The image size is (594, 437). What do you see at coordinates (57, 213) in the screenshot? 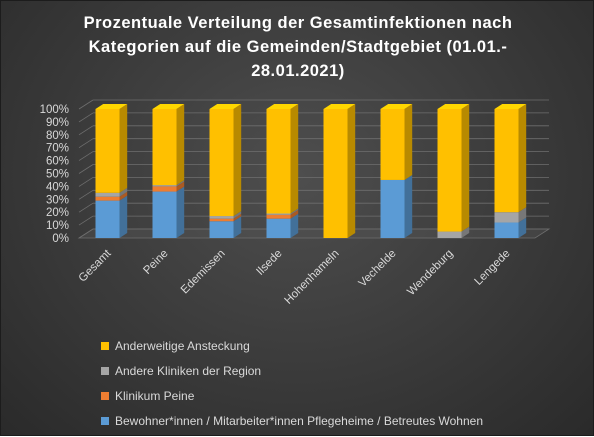
I see `y-tick-label: 20%` at bounding box center [57, 213].